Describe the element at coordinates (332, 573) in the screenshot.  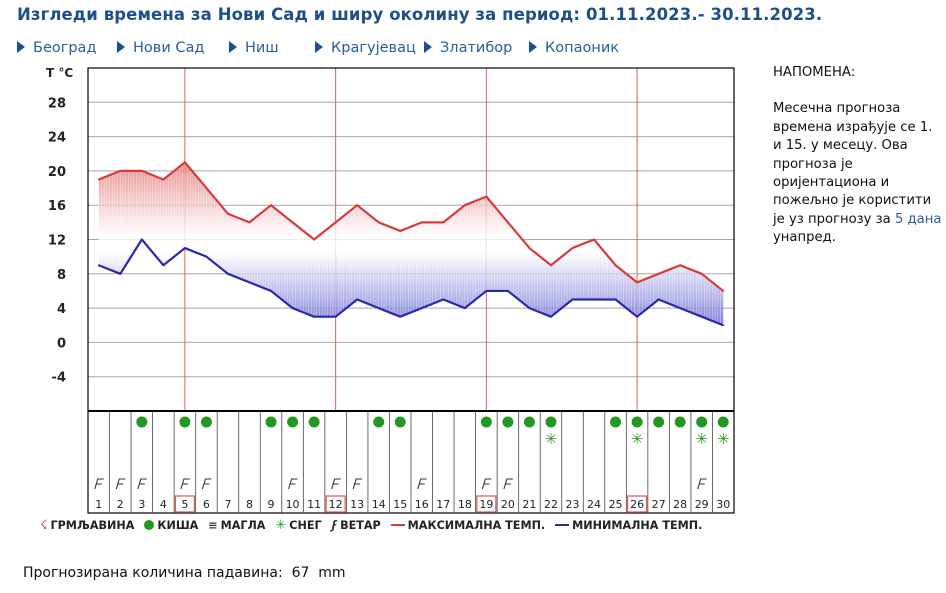
I see `precip-unit: mm` at that location.